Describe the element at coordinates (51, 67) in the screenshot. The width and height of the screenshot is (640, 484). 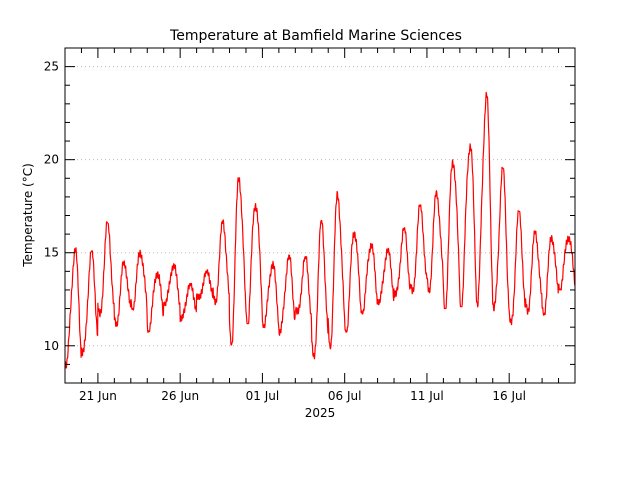
I see `y-tick-label: 25` at that location.